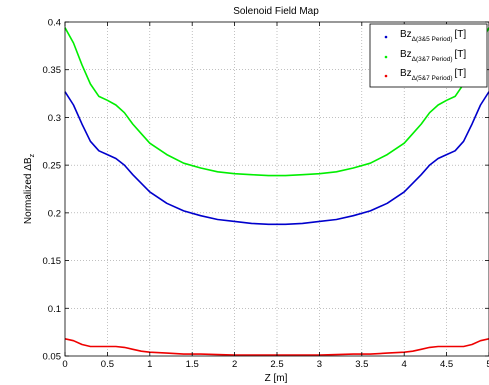  I want to click on x-tick-label: 1.5, so click(192, 364).